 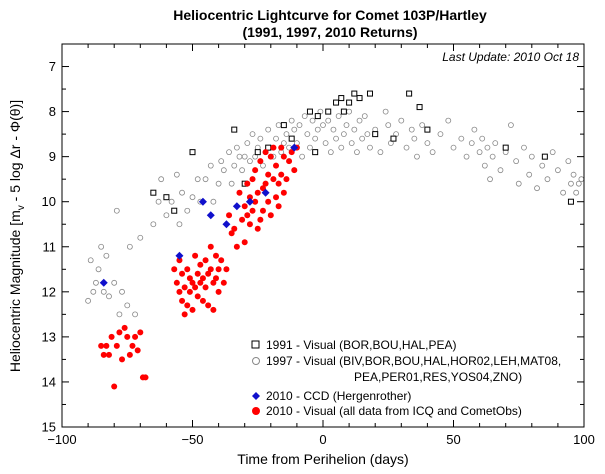 What do you see at coordinates (510, 57) in the screenshot?
I see `last-update-annotation: Last Update: 2010 Oct 18` at bounding box center [510, 57].